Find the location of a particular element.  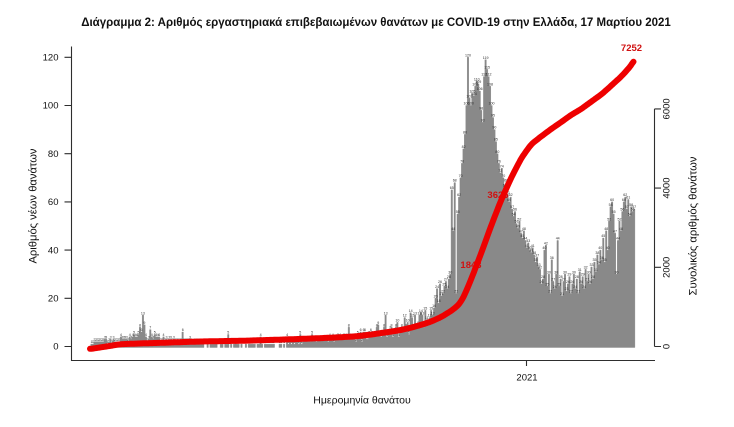

svg-text: 5 is located at coordinates (312, 333).